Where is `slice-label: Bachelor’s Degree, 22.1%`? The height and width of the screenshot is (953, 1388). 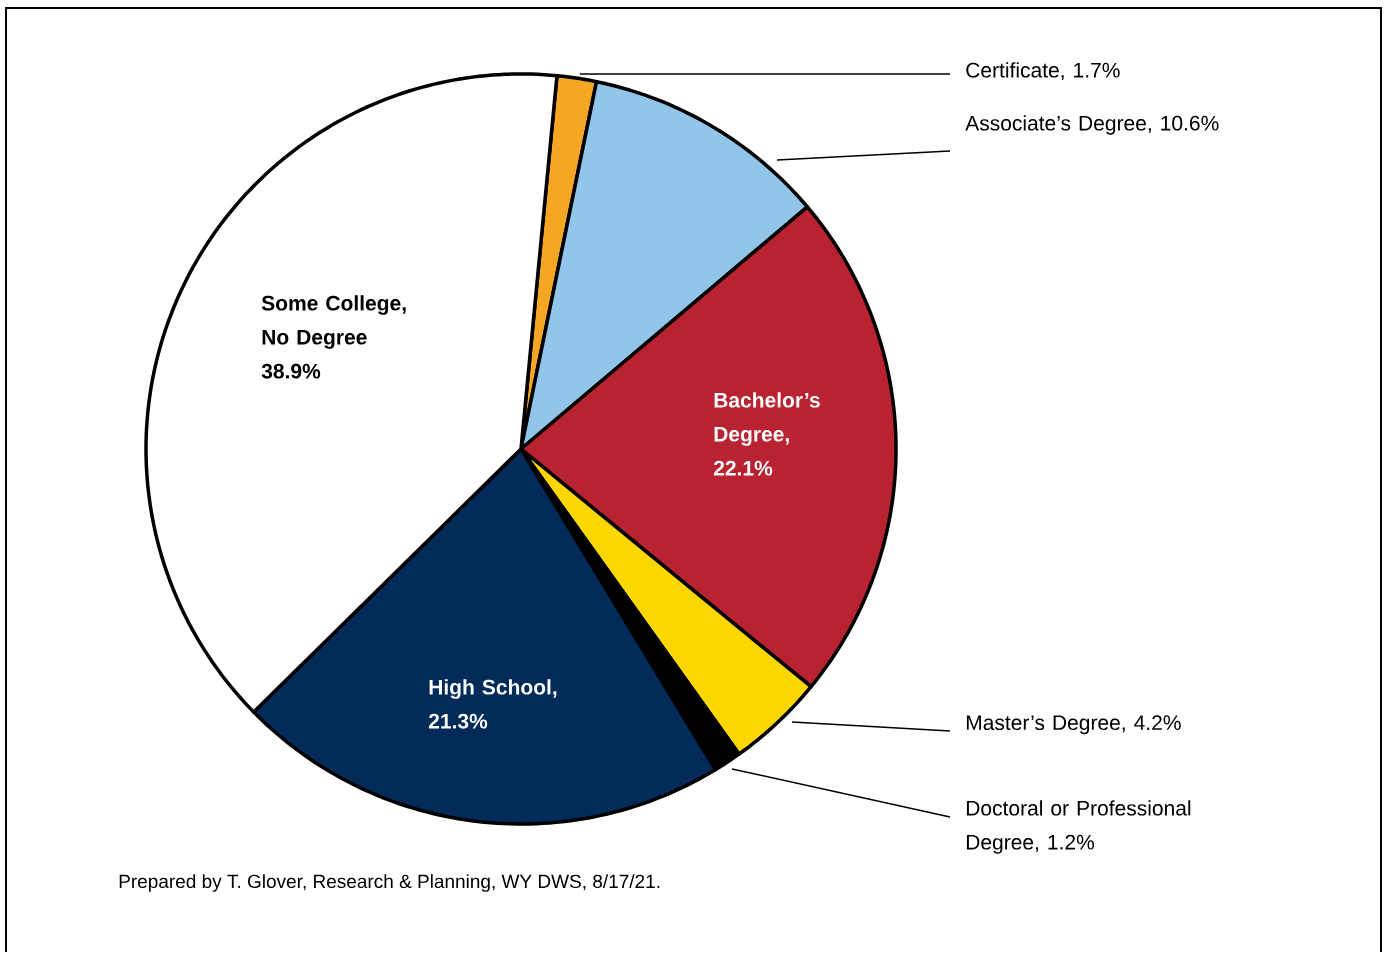 slice-label: Bachelor’s Degree, 22.1% is located at coordinates (766, 434).